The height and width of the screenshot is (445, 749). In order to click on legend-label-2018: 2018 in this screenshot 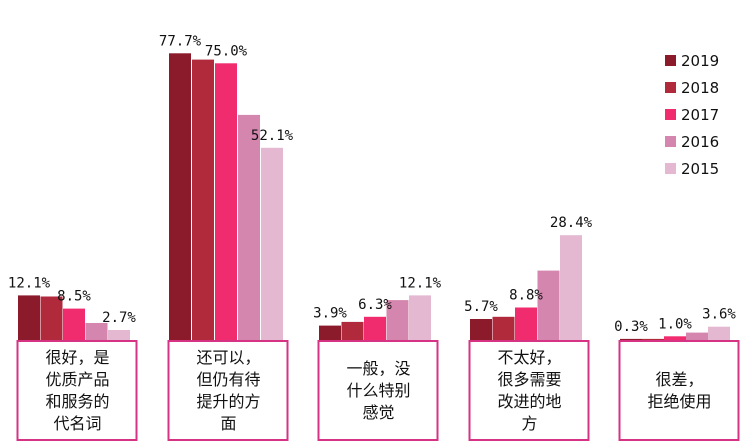, I will do `click(700, 88)`.